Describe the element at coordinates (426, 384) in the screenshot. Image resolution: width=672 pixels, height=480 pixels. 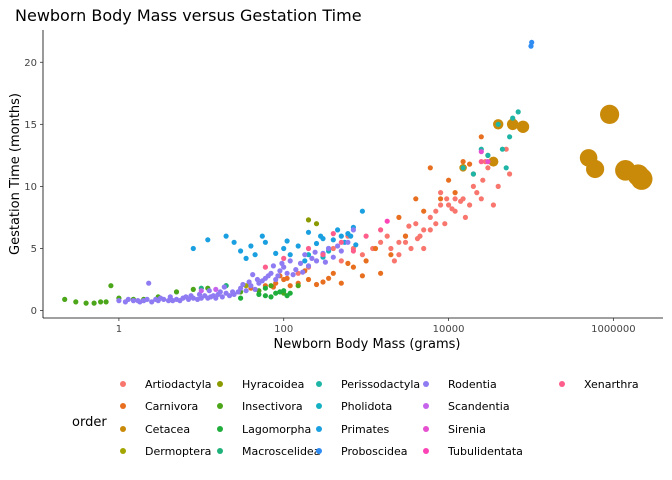
I see `legend-key-rodentia` at that location.